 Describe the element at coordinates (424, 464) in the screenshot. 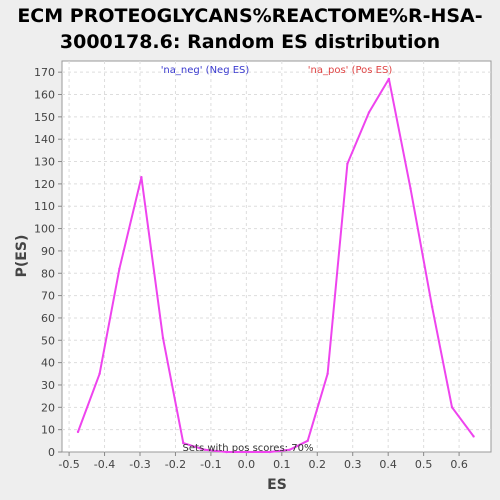

I see `x-tick-label: 0.5` at that location.